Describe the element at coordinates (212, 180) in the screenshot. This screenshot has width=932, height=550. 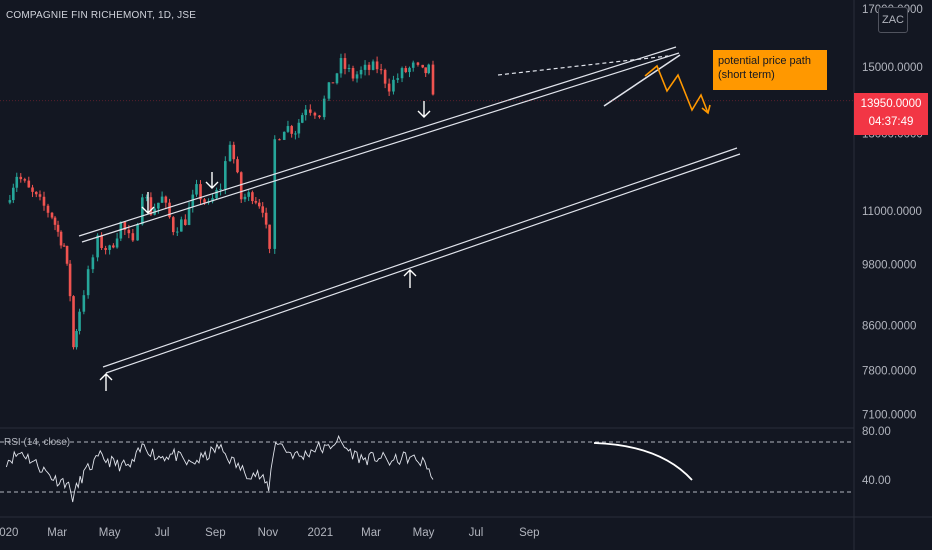
I see `arrow-down-icon` at that location.